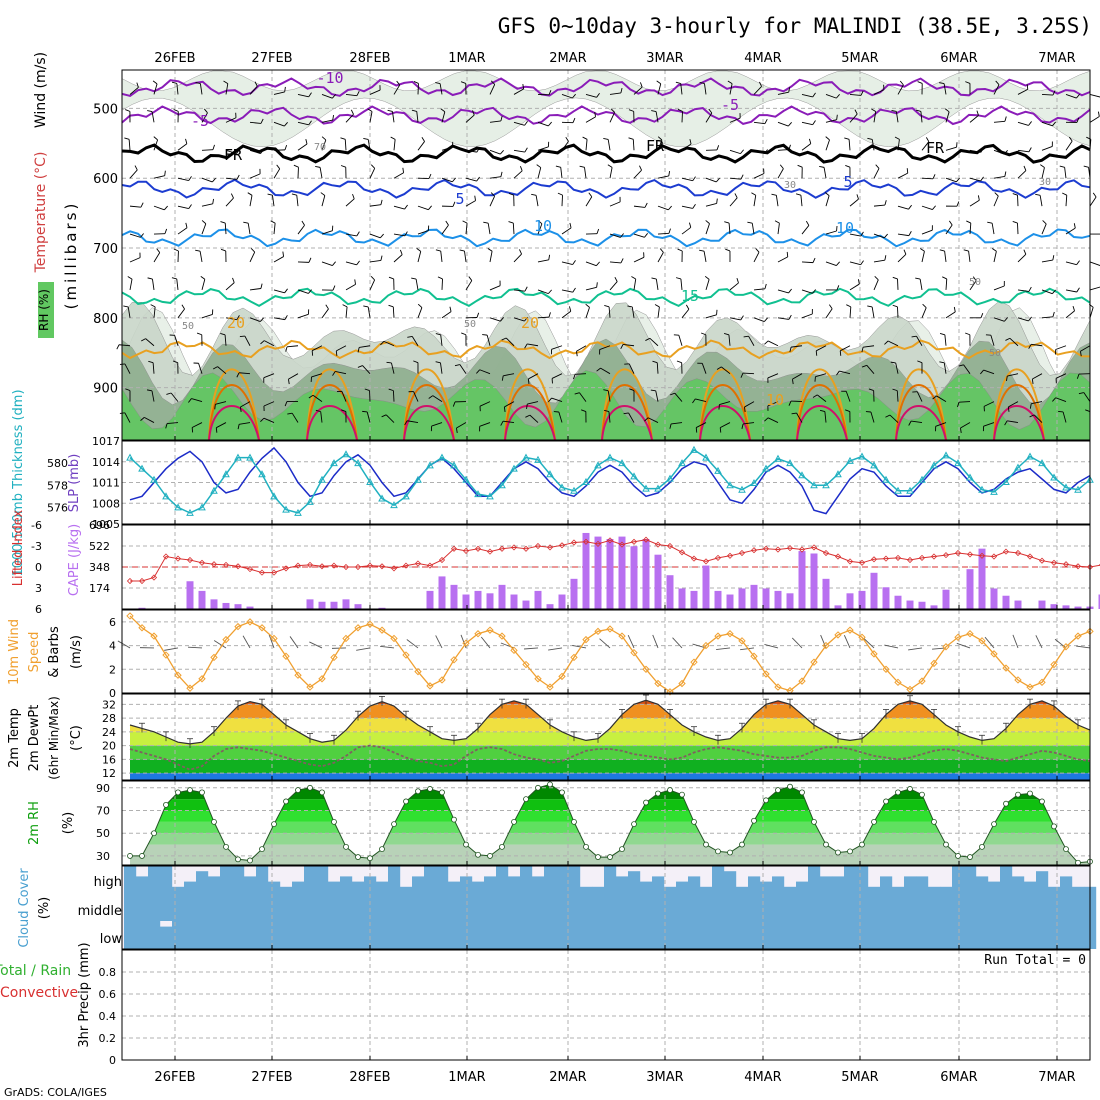 Image resolution: width=1100 pixels, height=1100 pixels. I want to click on contour-label: FR, so click(655, 146).